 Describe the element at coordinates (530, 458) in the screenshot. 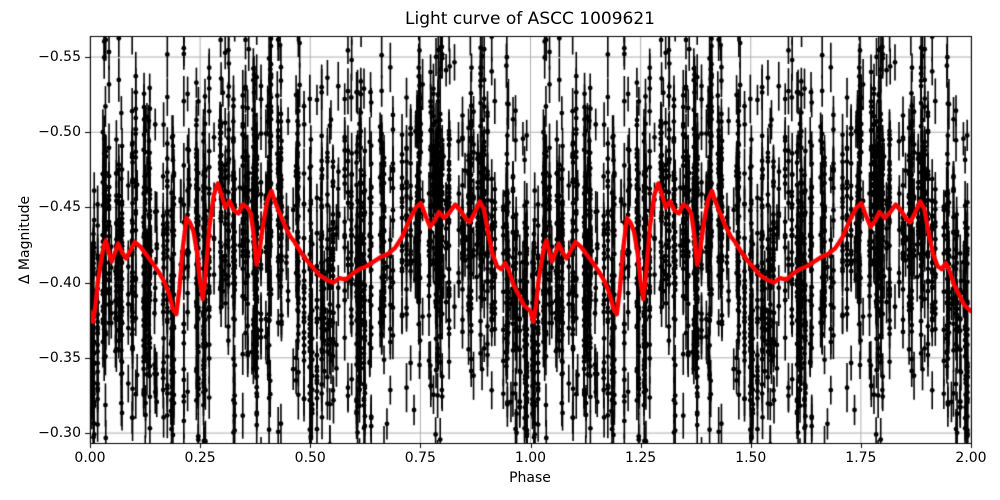

I see `x-tick-label: 1.00` at that location.